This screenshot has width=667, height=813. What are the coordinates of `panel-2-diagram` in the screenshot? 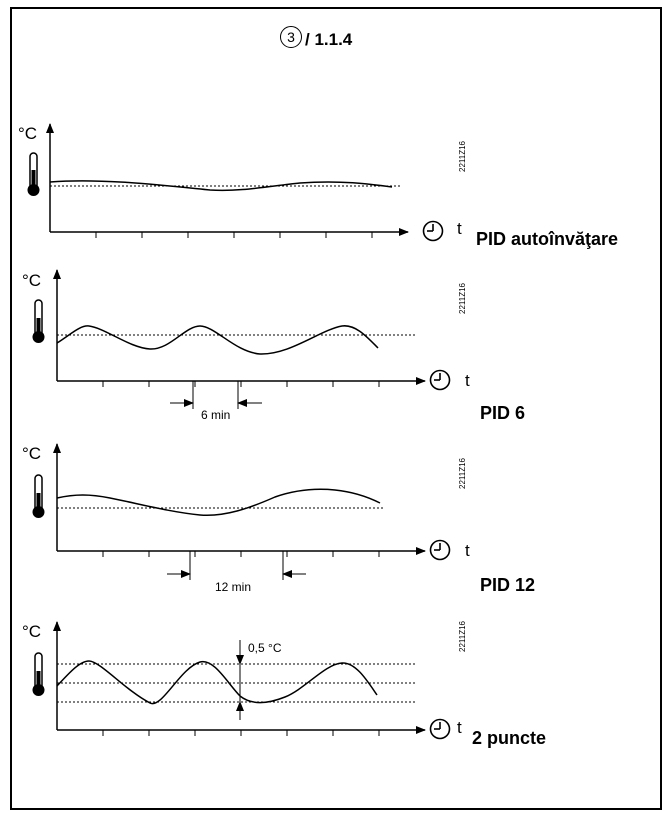 It's located at (241, 339).